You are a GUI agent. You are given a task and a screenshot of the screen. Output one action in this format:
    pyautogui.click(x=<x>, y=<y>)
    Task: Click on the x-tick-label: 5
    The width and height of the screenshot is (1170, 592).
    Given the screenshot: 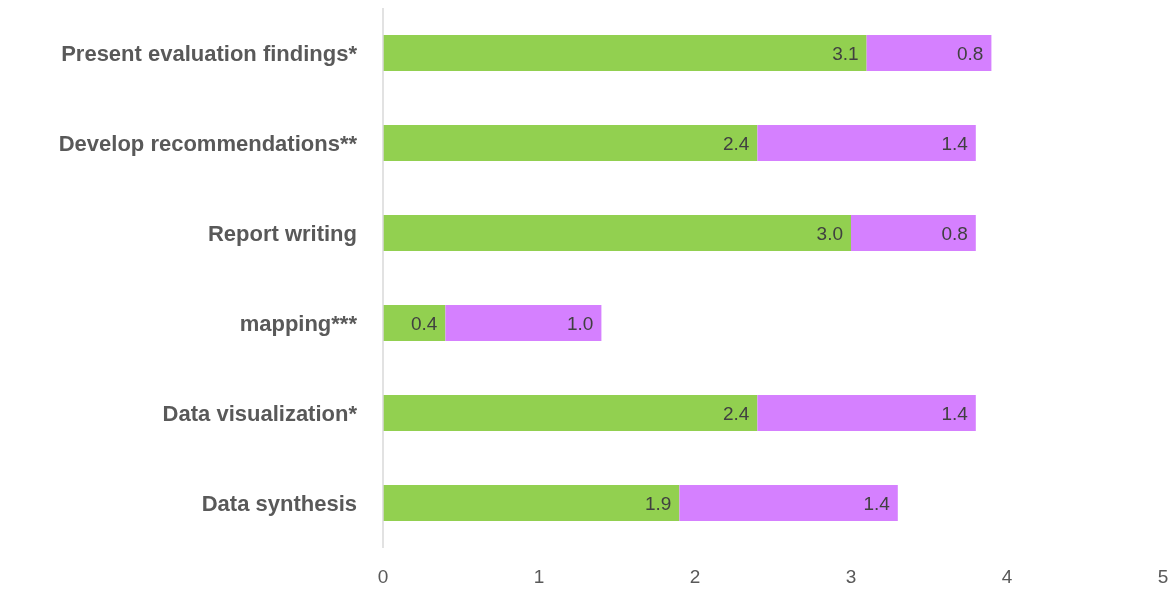 What is the action you would take?
    pyautogui.click(x=1163, y=576)
    